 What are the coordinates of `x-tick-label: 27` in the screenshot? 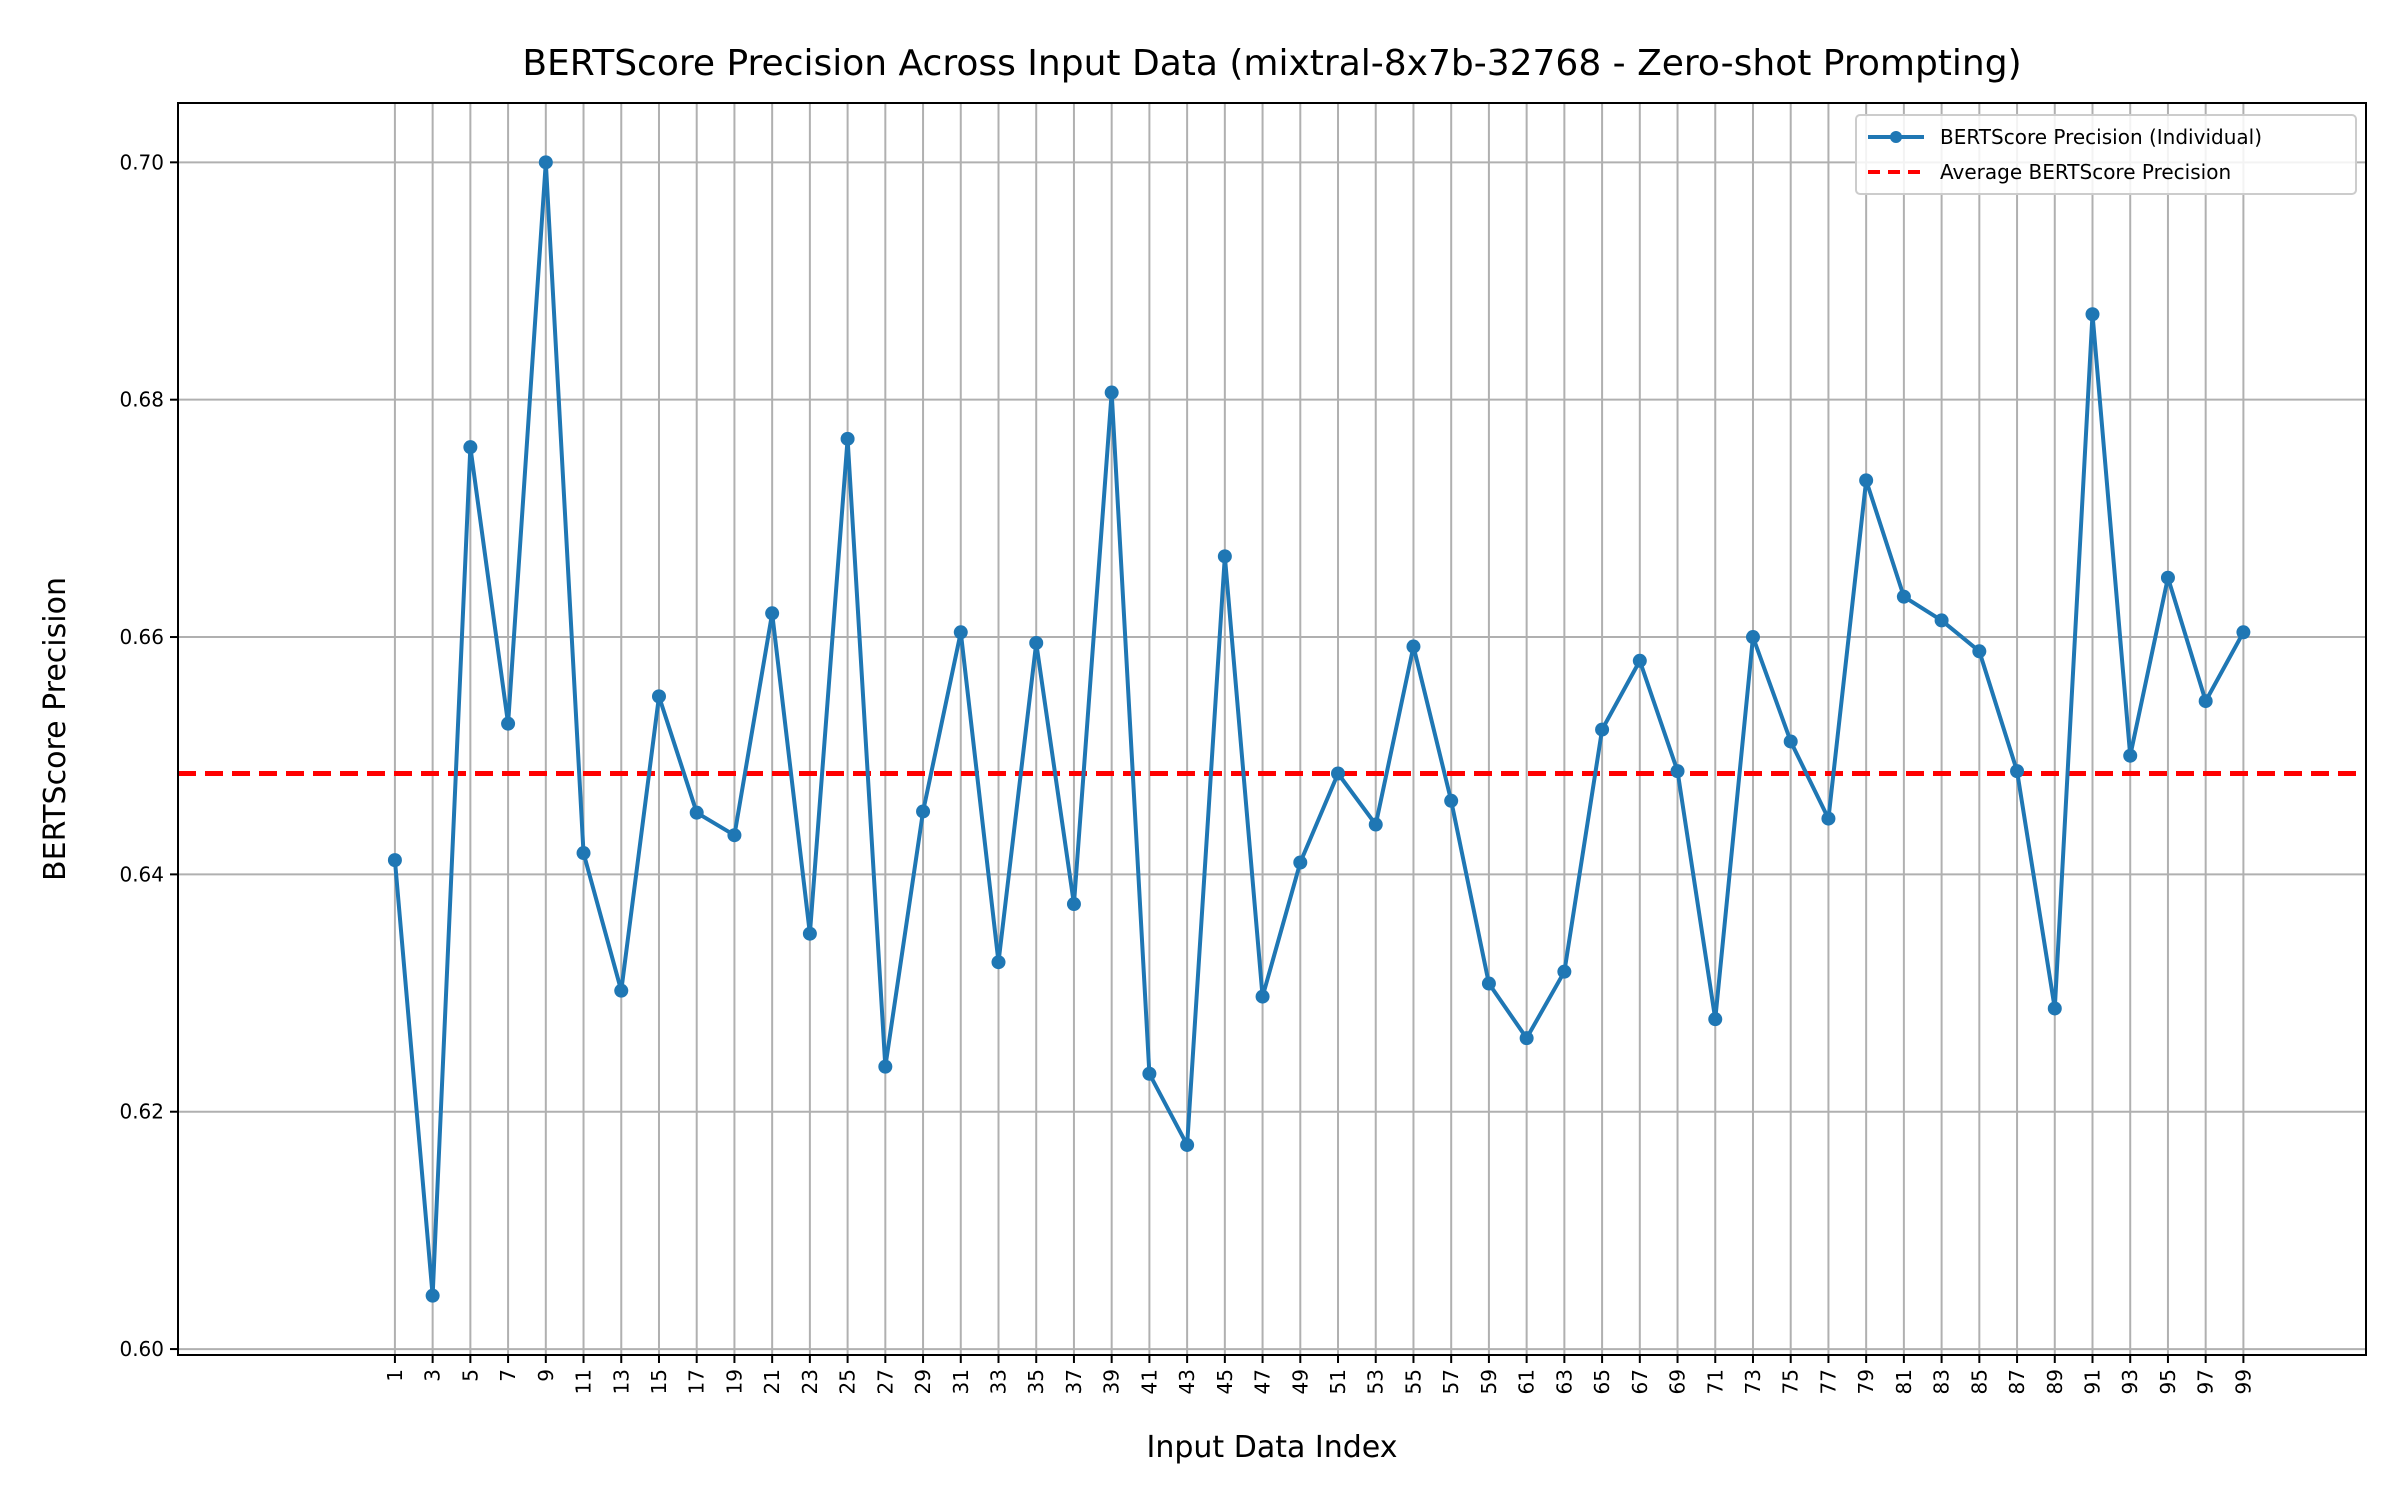 It's located at (885, 1381).